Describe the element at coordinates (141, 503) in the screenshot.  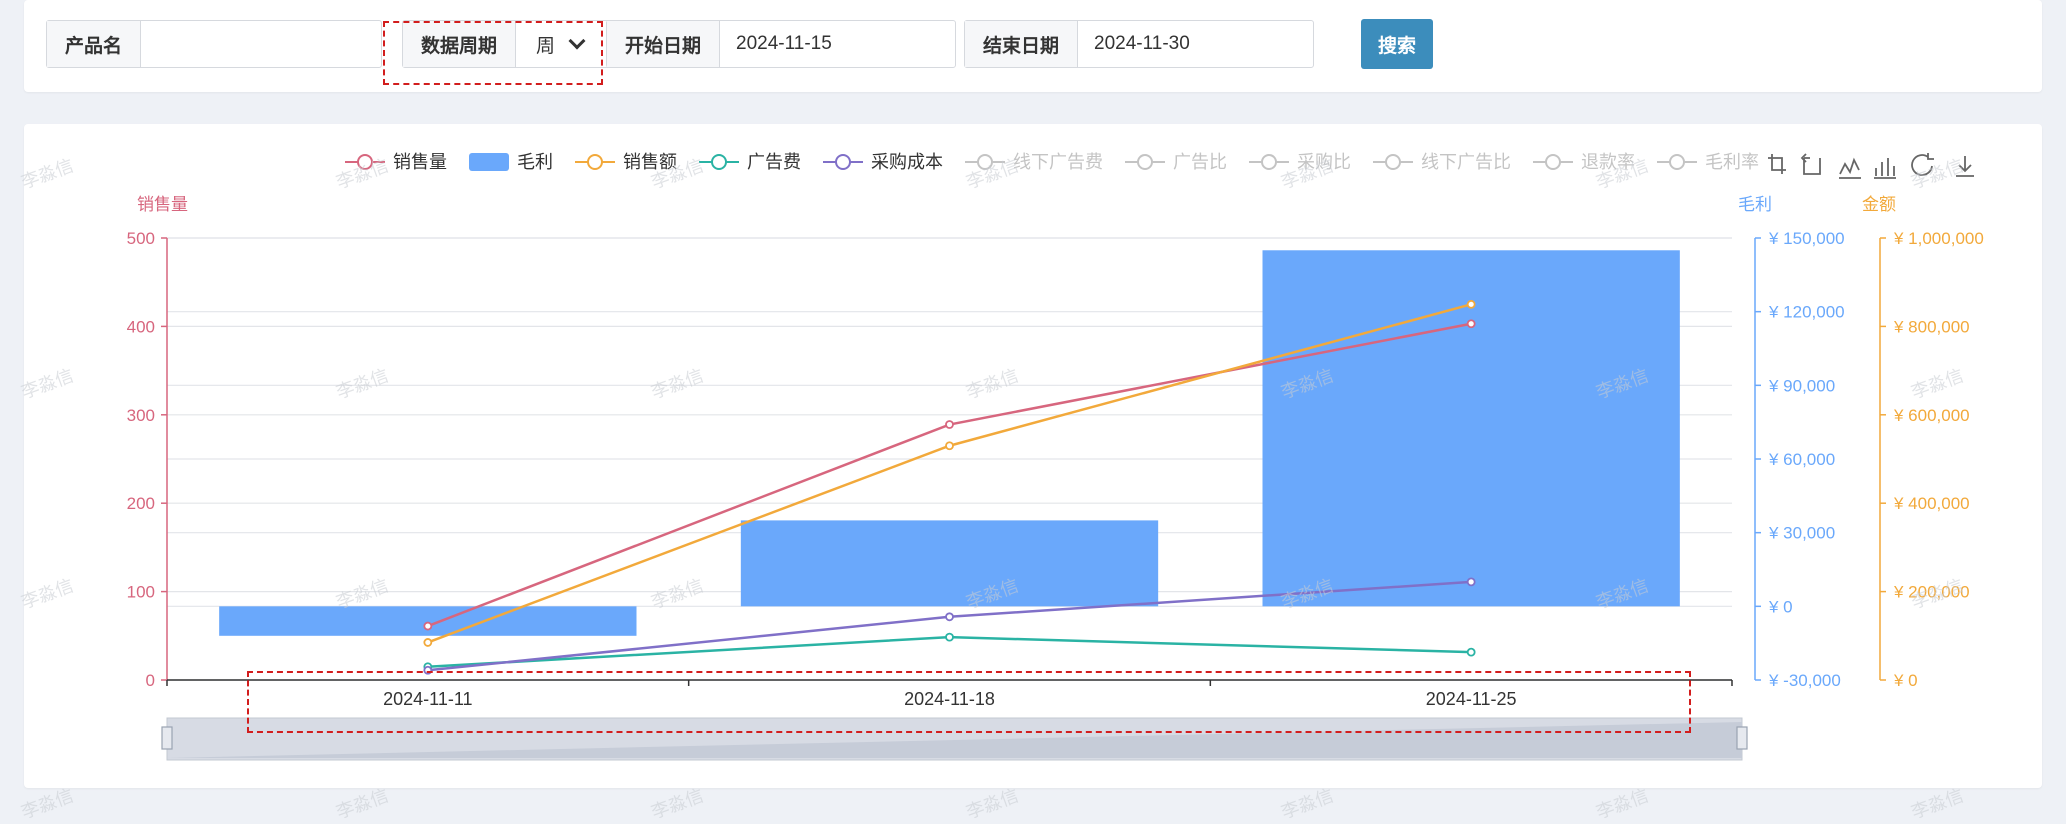
I see `left-axis-tick-label: 200` at that location.